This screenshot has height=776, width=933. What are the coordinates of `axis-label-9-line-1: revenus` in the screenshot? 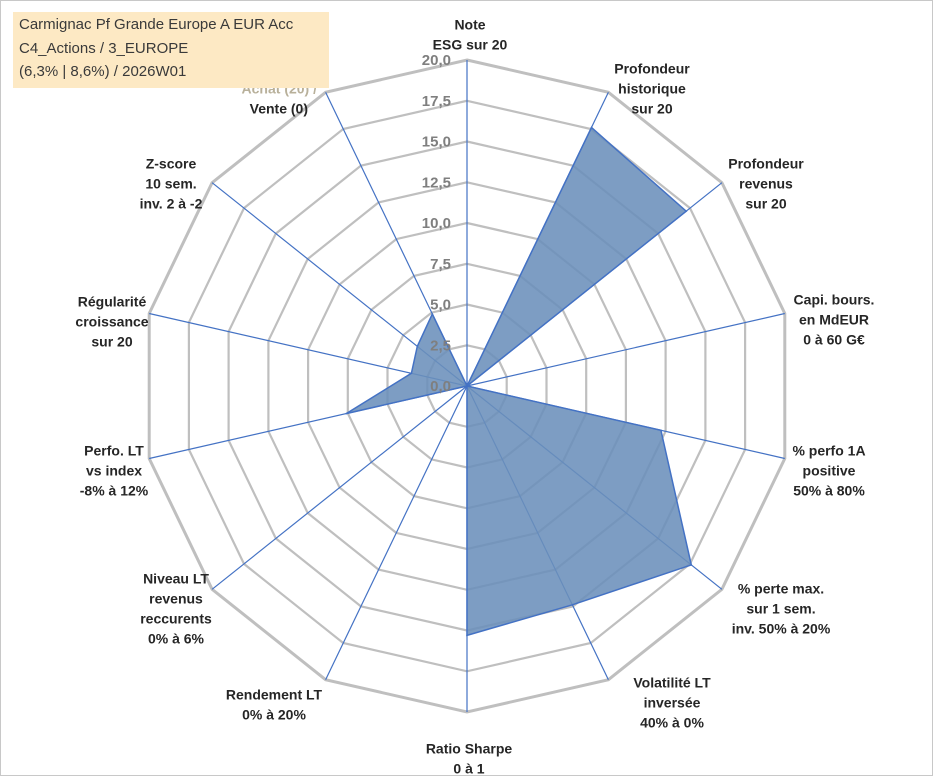 It's located at (176, 598).